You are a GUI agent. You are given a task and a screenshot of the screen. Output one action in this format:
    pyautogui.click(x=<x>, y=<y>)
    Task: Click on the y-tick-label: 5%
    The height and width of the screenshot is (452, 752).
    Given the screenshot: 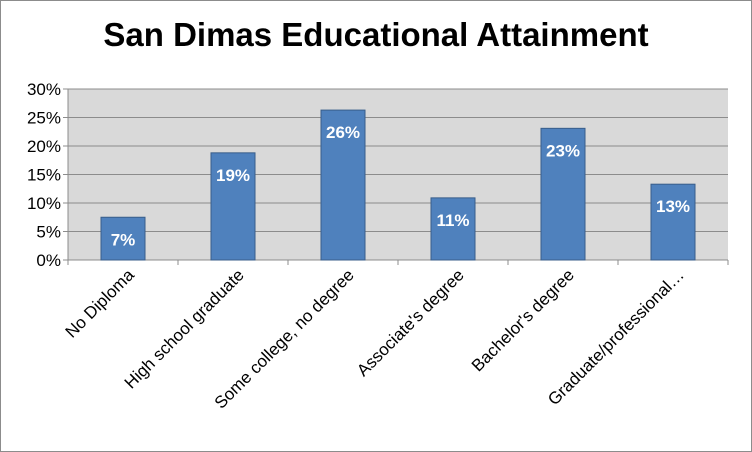 What is the action you would take?
    pyautogui.click(x=48, y=232)
    